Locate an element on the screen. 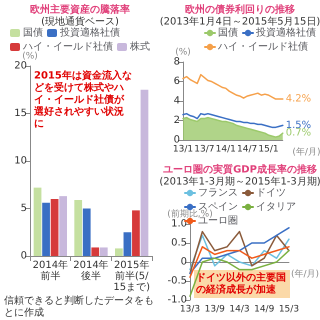 The image size is (320, 320). x-tick-label: 13/9 is located at coordinates (215, 309).